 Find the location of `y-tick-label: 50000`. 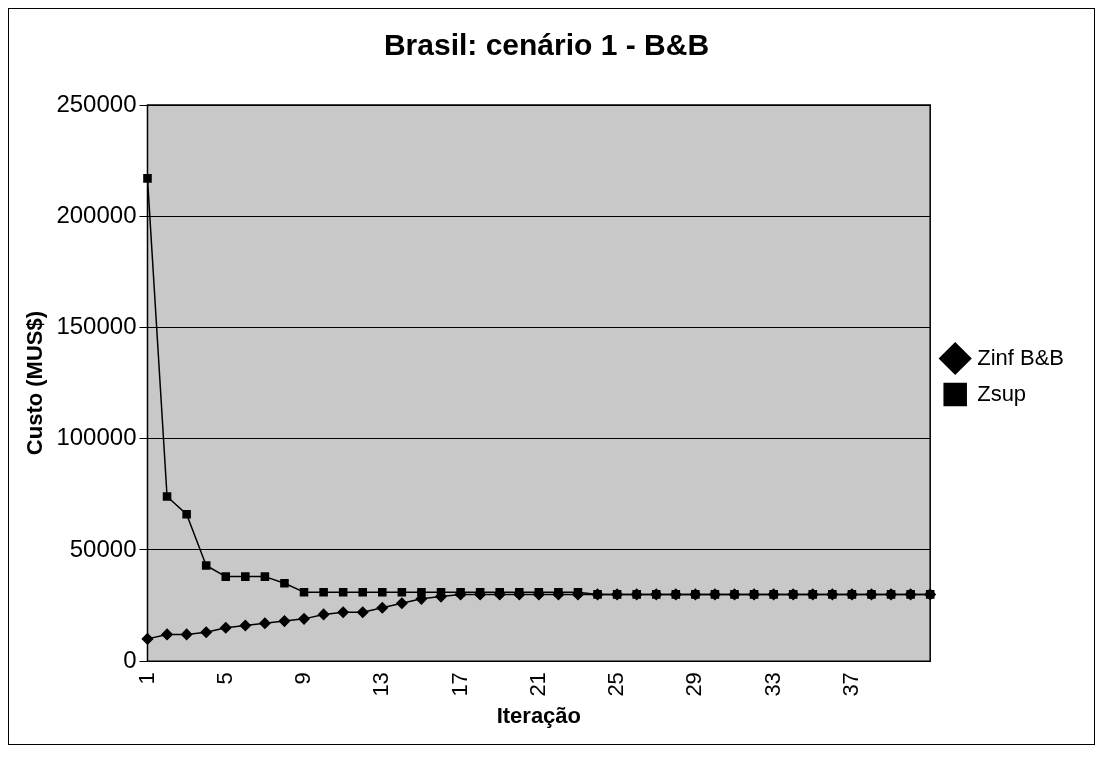

y-tick-label: 50000 is located at coordinates (103, 548).